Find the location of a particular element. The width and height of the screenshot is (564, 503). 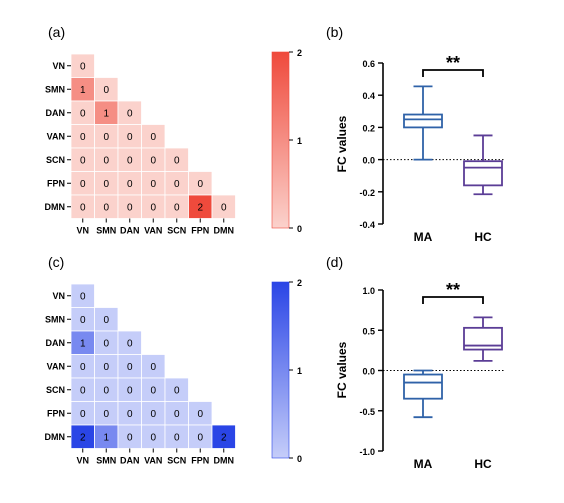

colorbar-tick-label: 1 is located at coordinates (299, 371).